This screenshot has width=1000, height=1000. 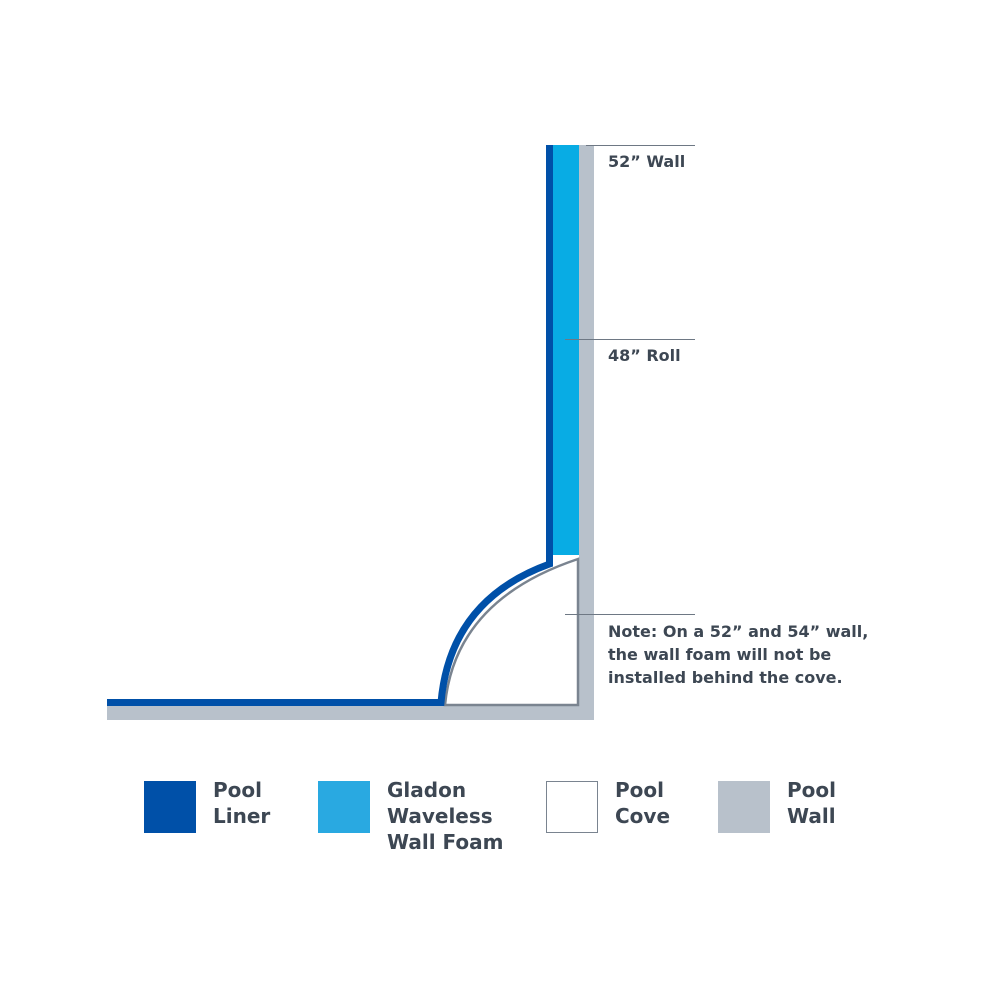 I want to click on legend-label-cove: Pool Cove, so click(x=643, y=803).